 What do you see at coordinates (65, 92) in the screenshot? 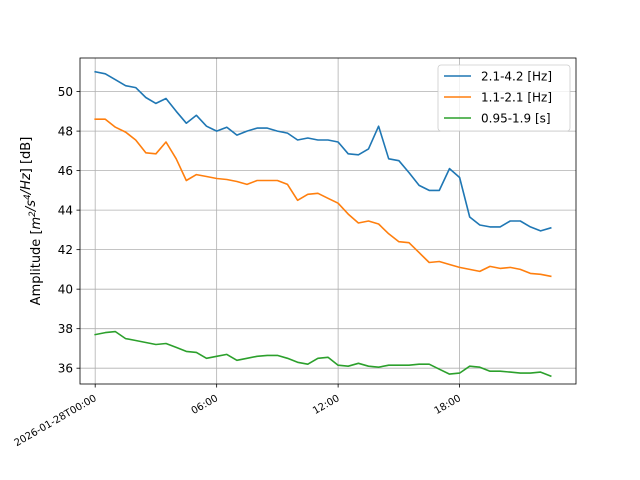
I see `y-tick-label: 50` at bounding box center [65, 92].